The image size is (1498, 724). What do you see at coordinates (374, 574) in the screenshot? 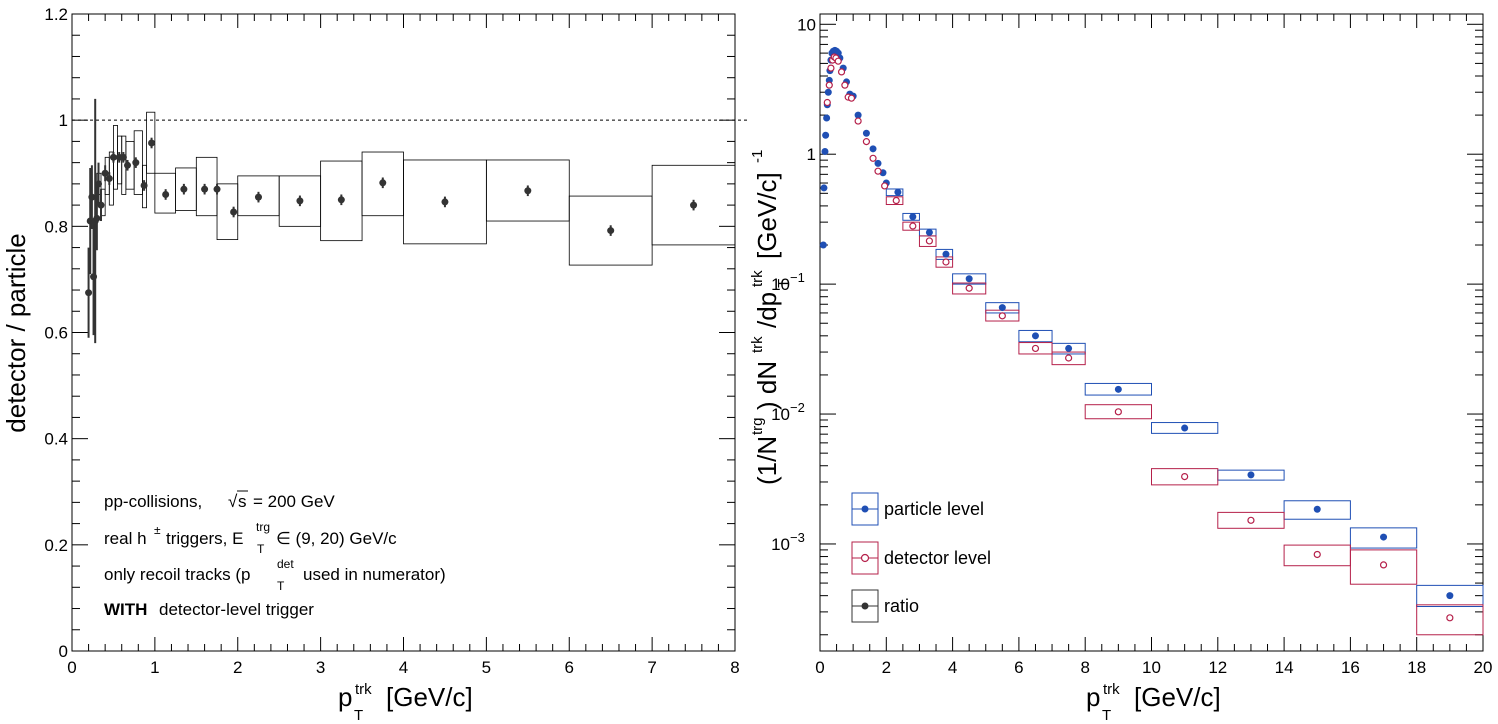
I see `svg-text: used in numerator)` at bounding box center [374, 574].